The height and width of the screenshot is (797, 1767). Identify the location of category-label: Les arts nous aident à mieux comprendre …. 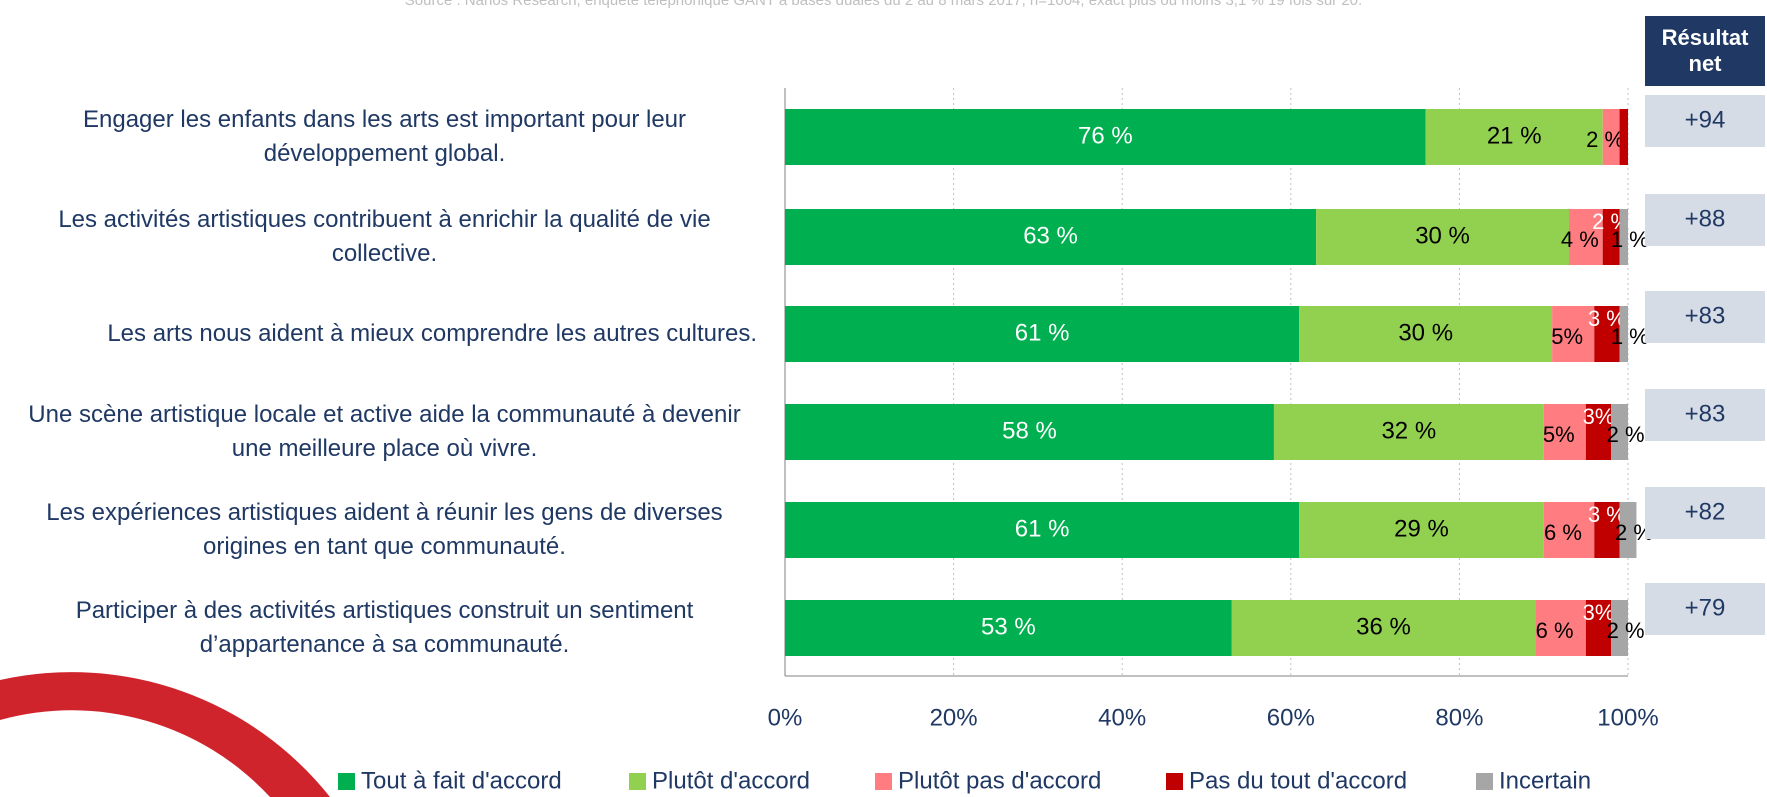
(378, 334).